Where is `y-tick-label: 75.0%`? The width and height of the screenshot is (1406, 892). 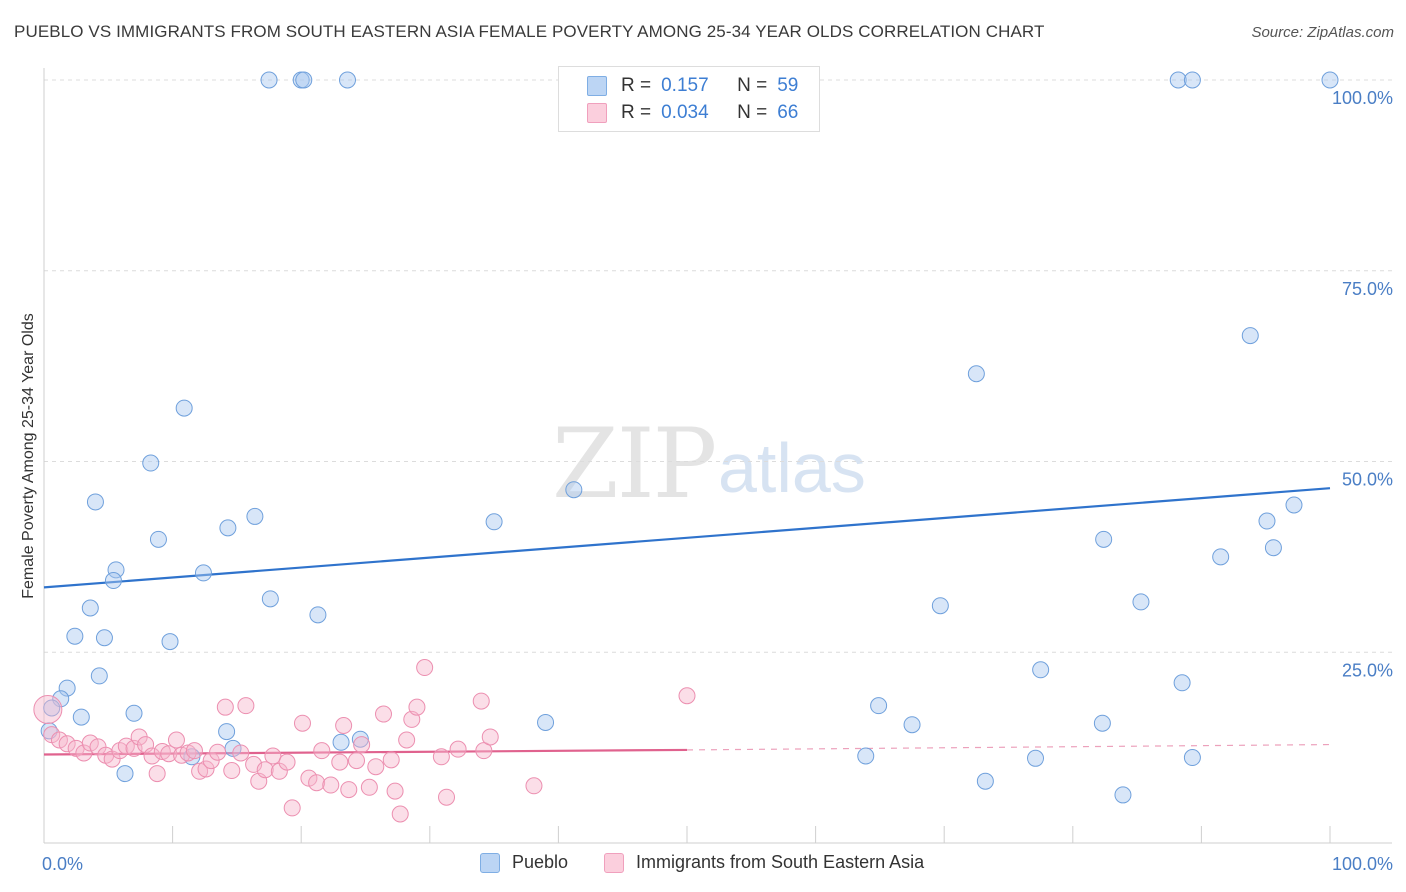 y-tick-label: 75.0% is located at coordinates (1367, 289).